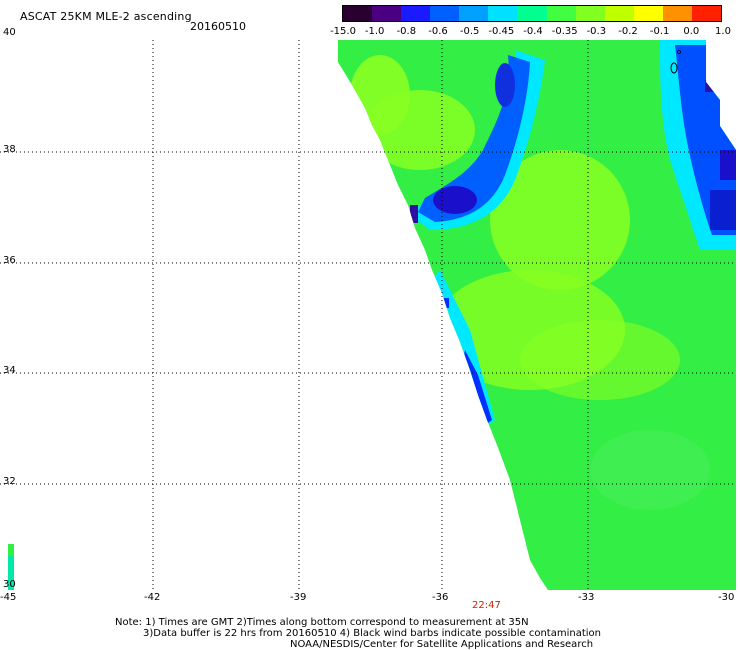 The width and height of the screenshot is (740, 650). What do you see at coordinates (691, 31) in the screenshot?
I see `colorbar-label: 0.0` at bounding box center [691, 31].